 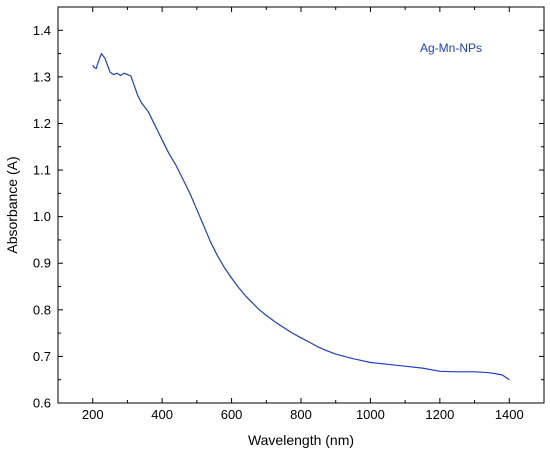 What do you see at coordinates (42, 356) in the screenshot?
I see `y-tick-label: 0.7` at bounding box center [42, 356].